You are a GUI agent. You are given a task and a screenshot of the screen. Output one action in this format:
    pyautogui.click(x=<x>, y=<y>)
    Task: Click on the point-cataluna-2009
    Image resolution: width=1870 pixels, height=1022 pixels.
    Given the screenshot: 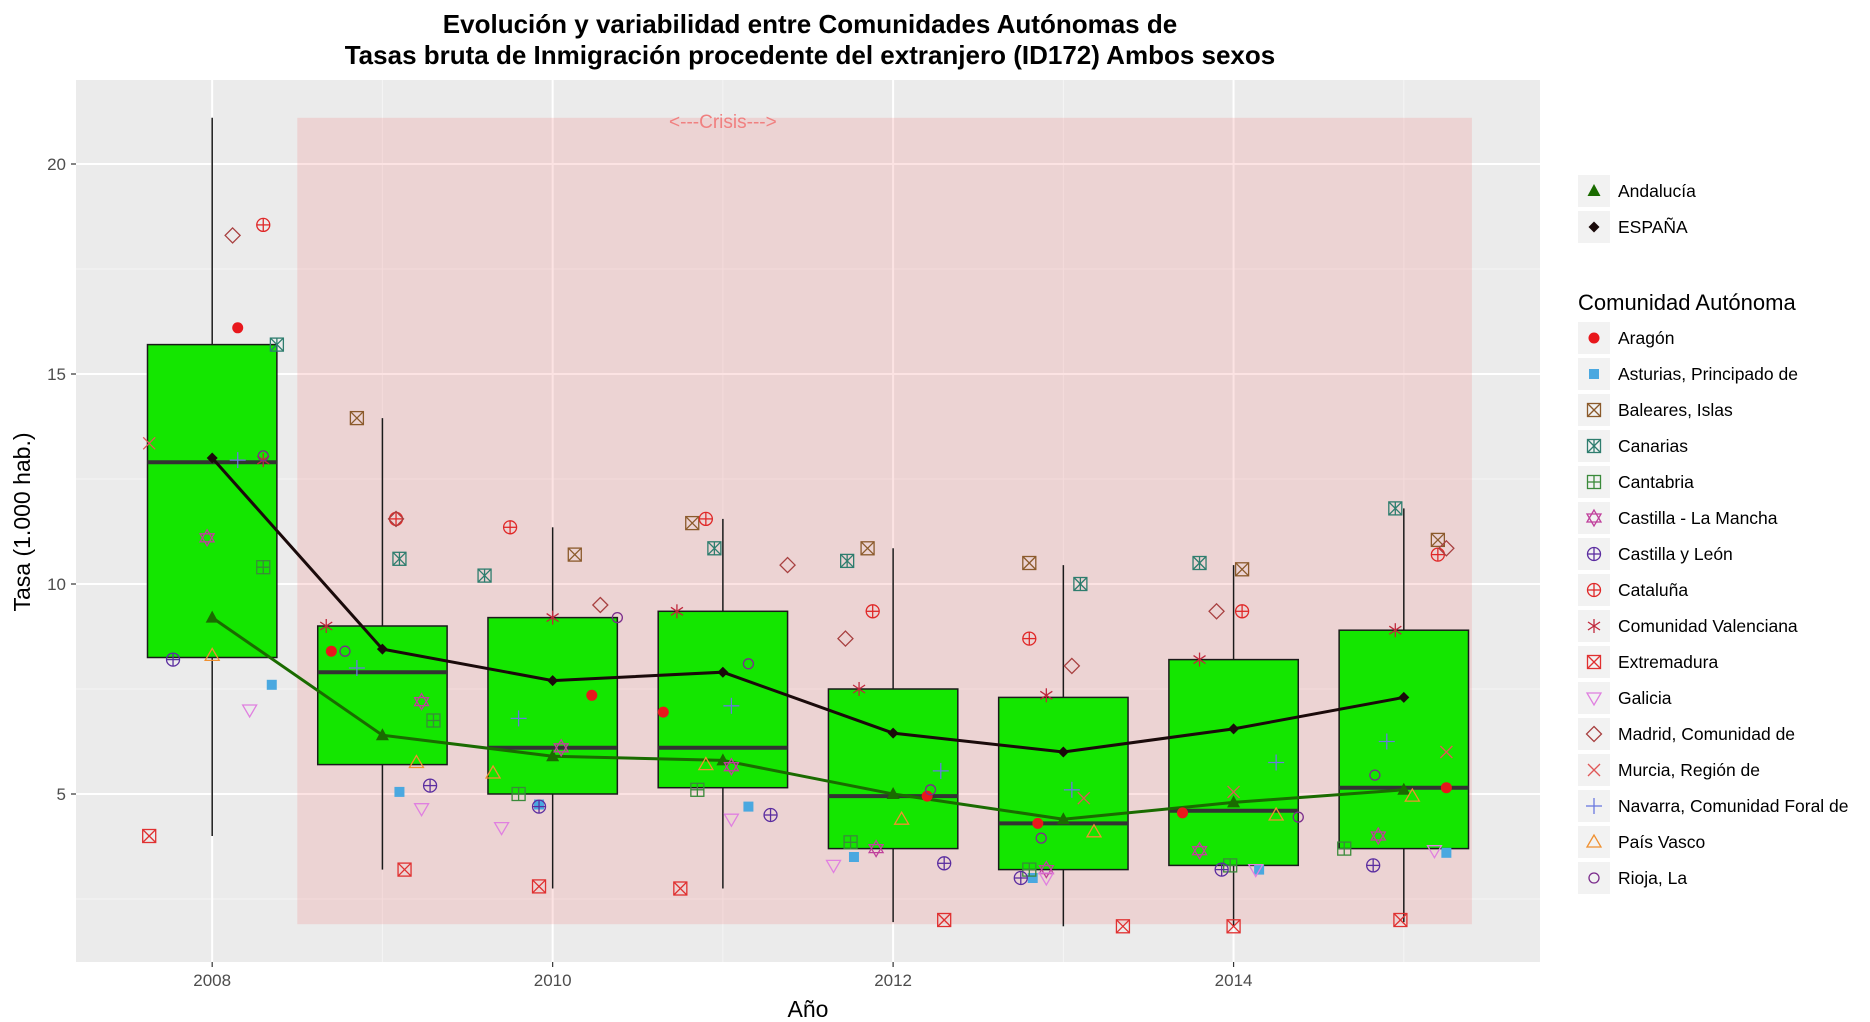 What is the action you would take?
    pyautogui.click(x=396, y=519)
    